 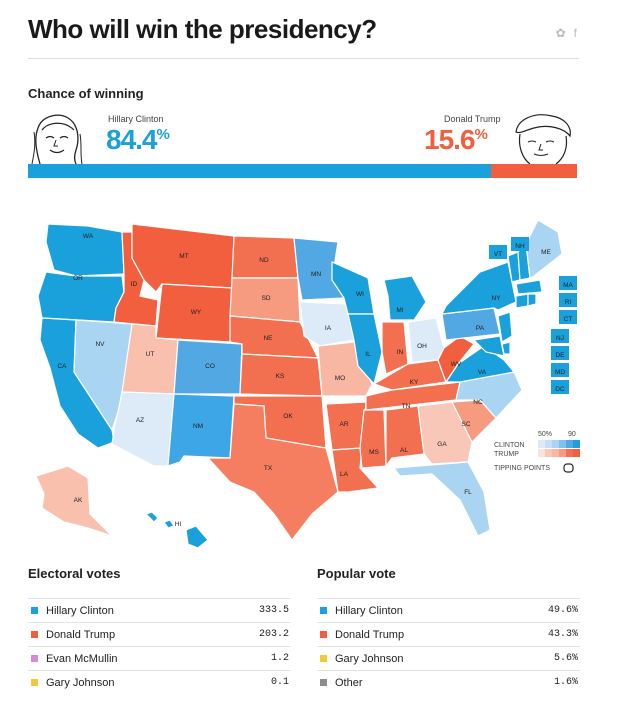 I want to click on chance-heading: Chance of winning, so click(x=86, y=93).